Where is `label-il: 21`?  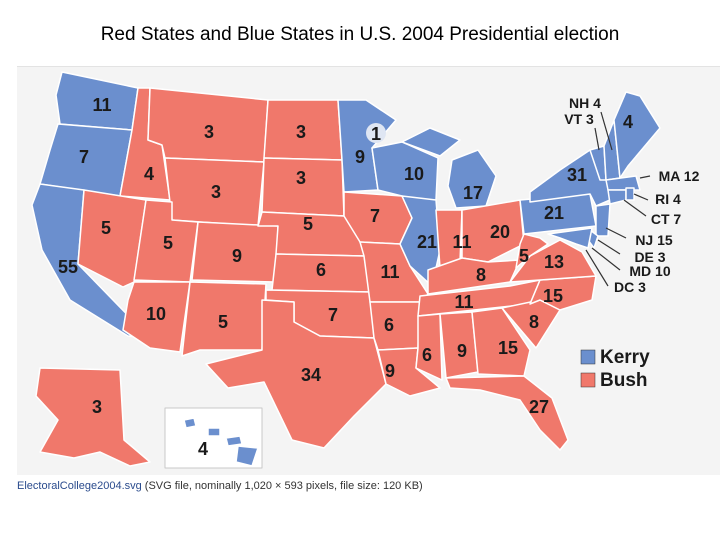
label-il: 21 is located at coordinates (427, 242).